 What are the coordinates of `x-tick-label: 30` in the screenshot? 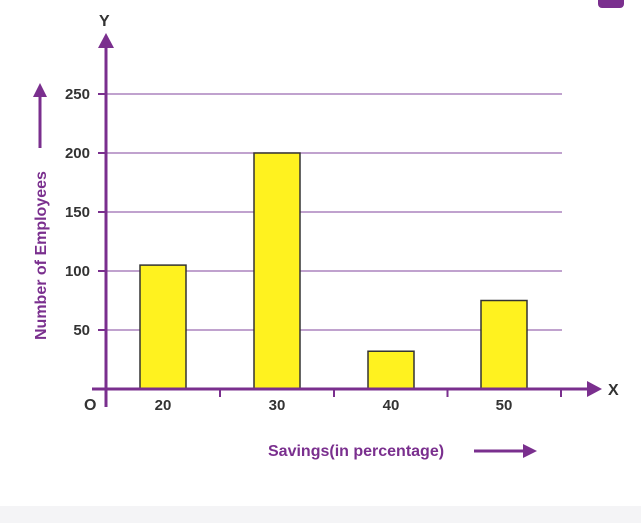 It's located at (277, 405).